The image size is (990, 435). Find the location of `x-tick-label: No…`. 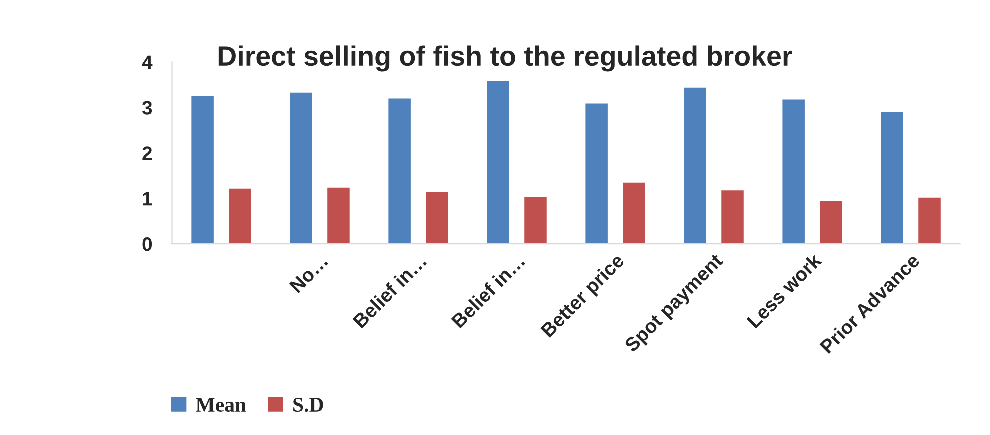

x-tick-label: No… is located at coordinates (309, 274).